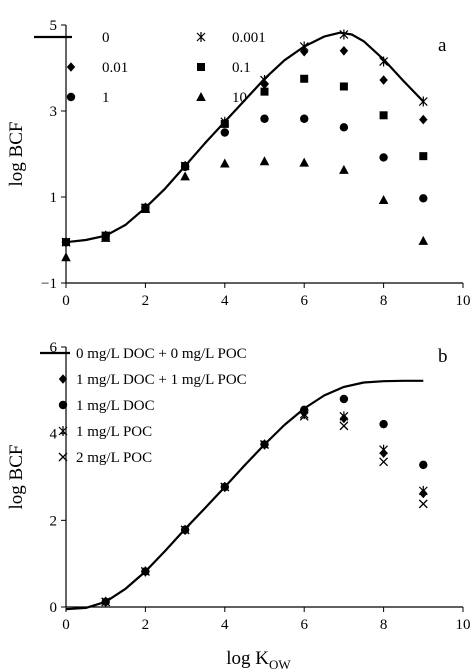  Describe the element at coordinates (249, 38) in the screenshot. I see `legend-label: 0.001` at that location.